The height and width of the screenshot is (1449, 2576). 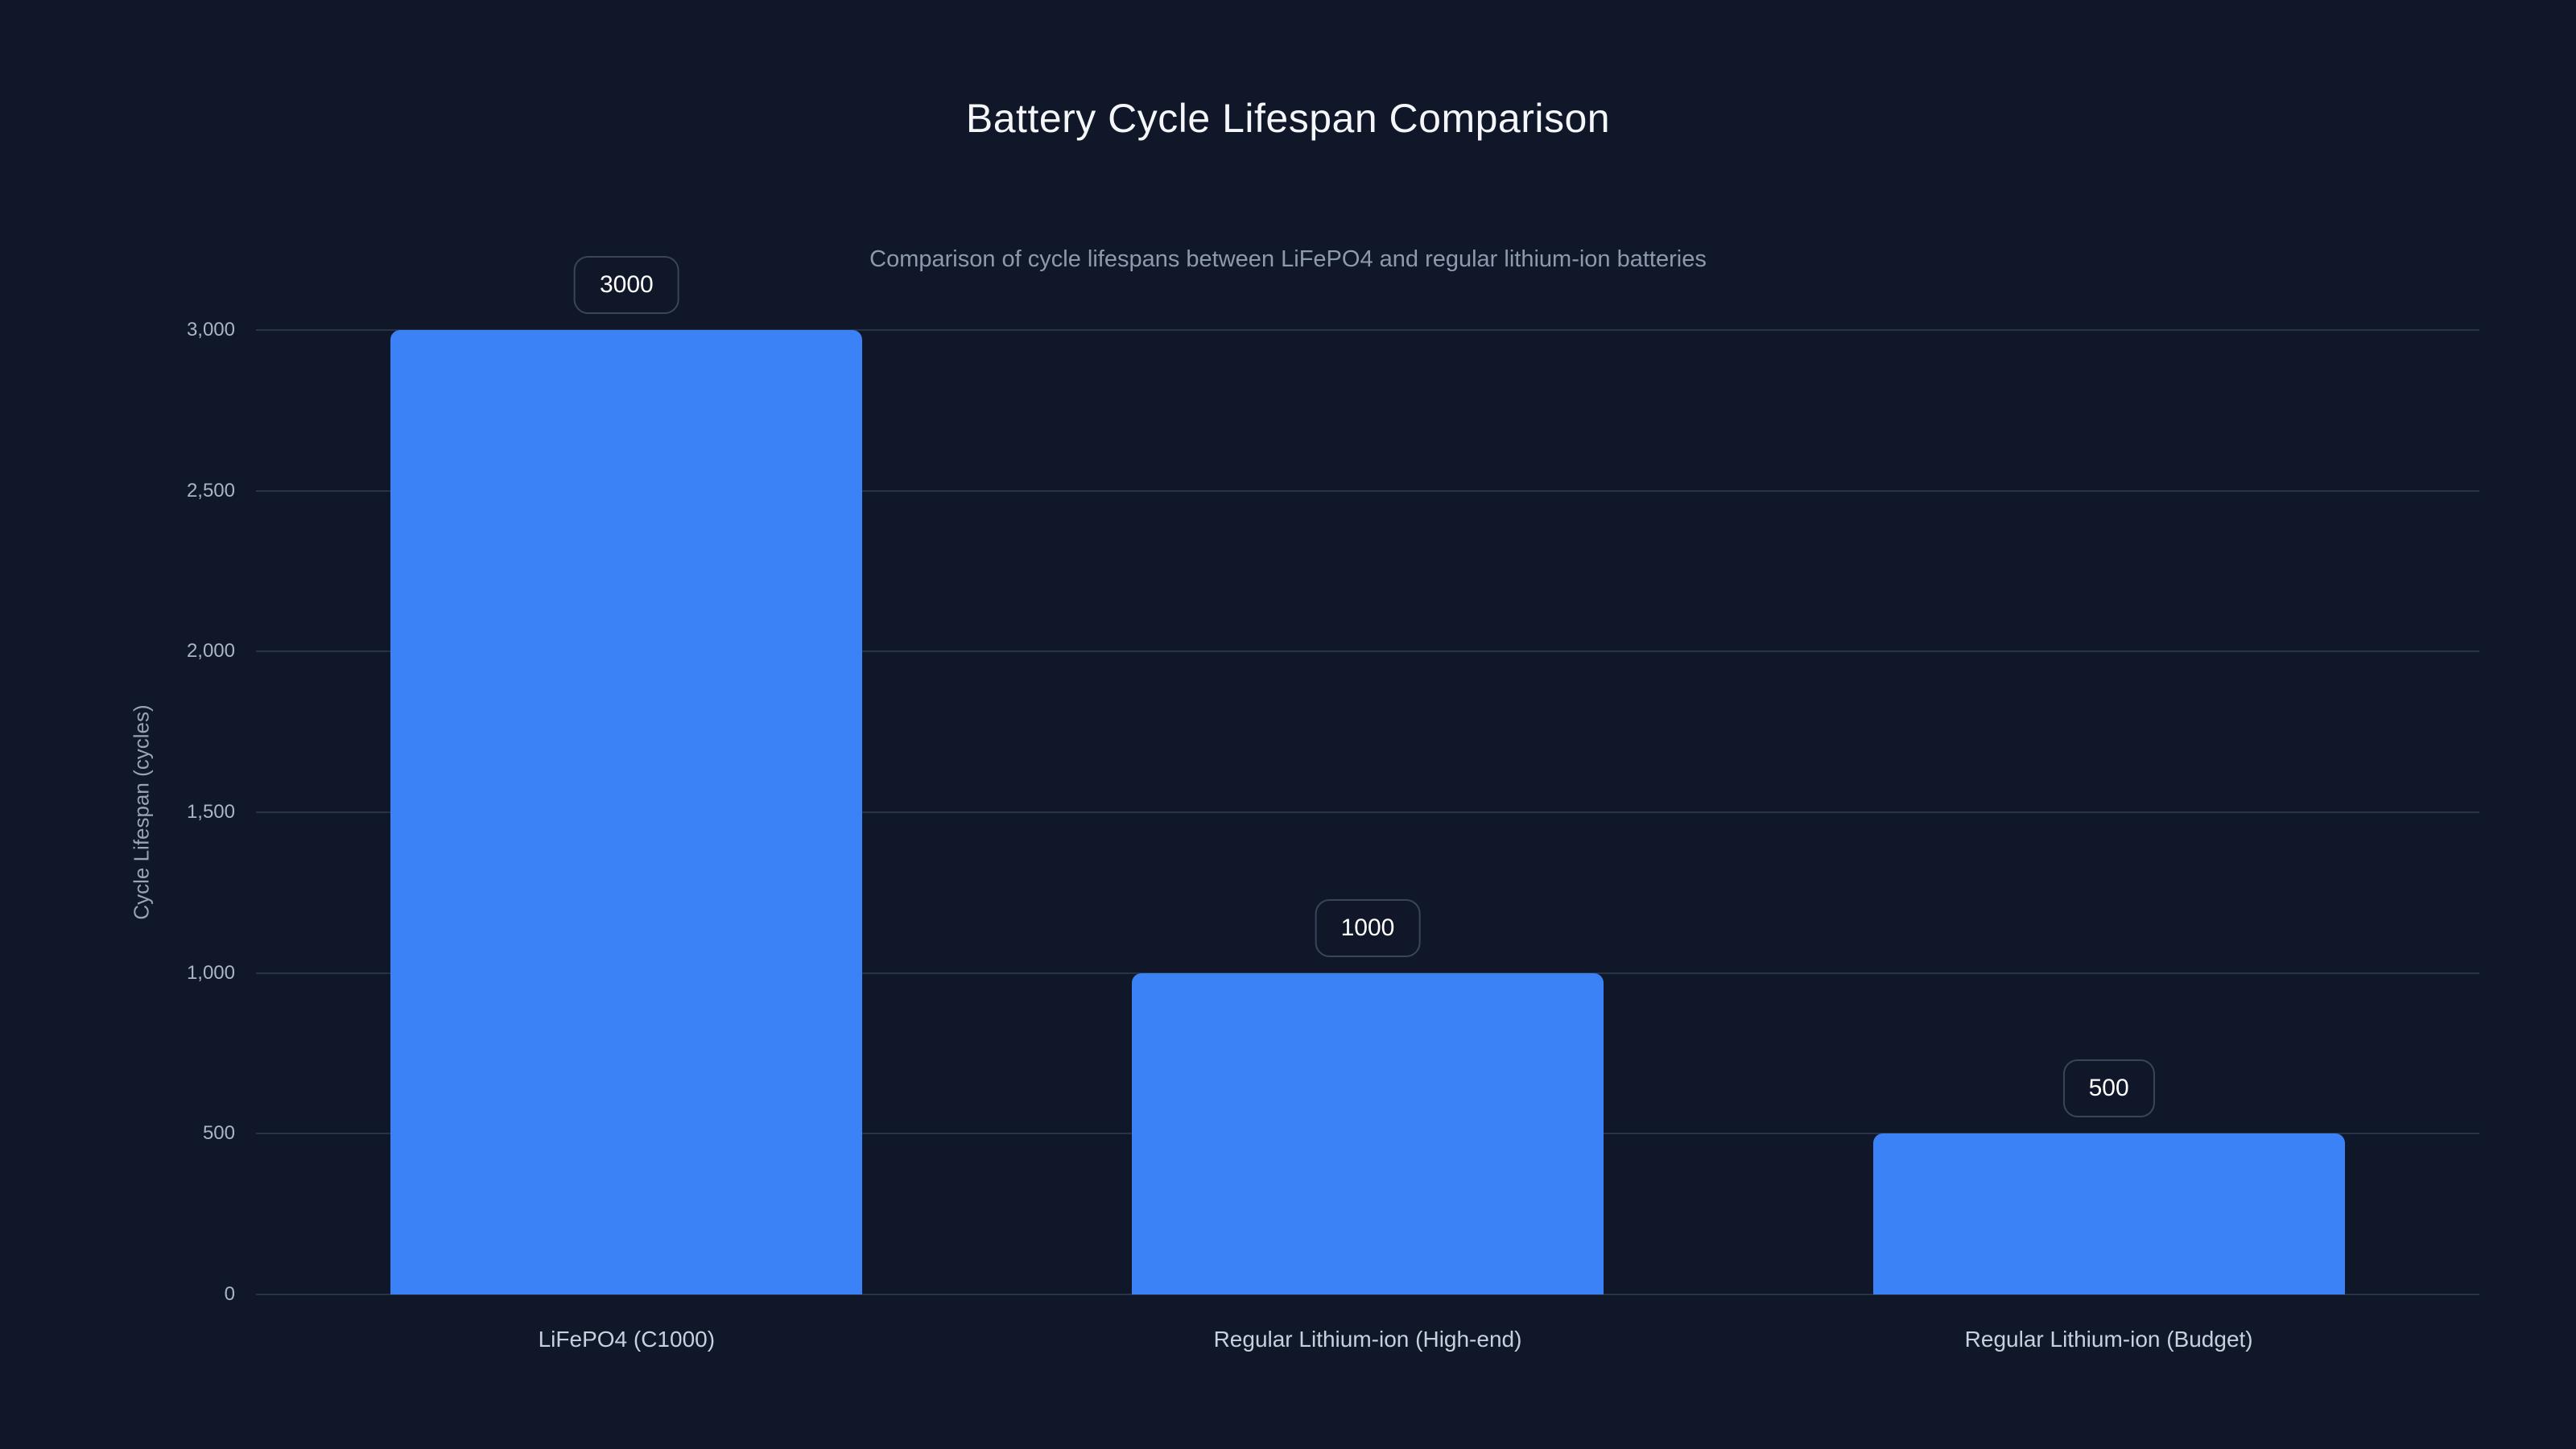 I want to click on bar-value-badge: 1000, so click(x=1368, y=927).